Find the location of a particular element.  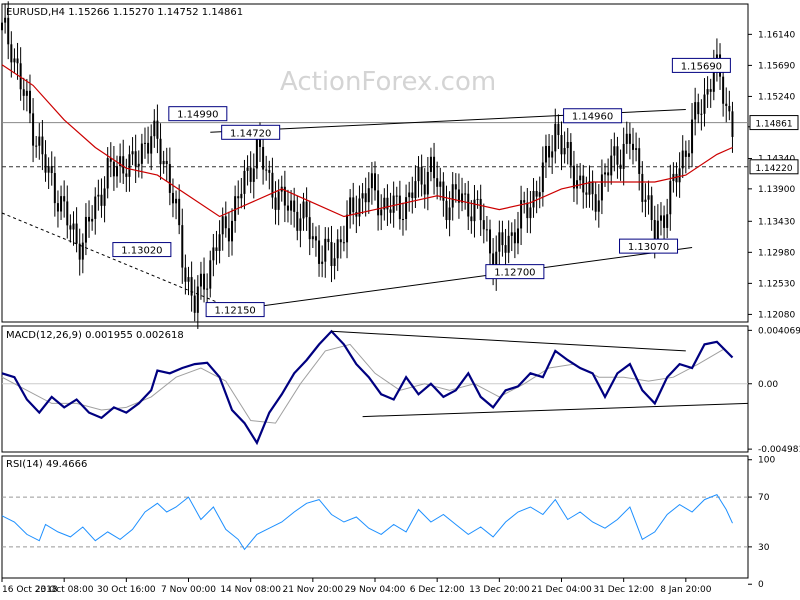

rsi-line is located at coordinates (367, 522).